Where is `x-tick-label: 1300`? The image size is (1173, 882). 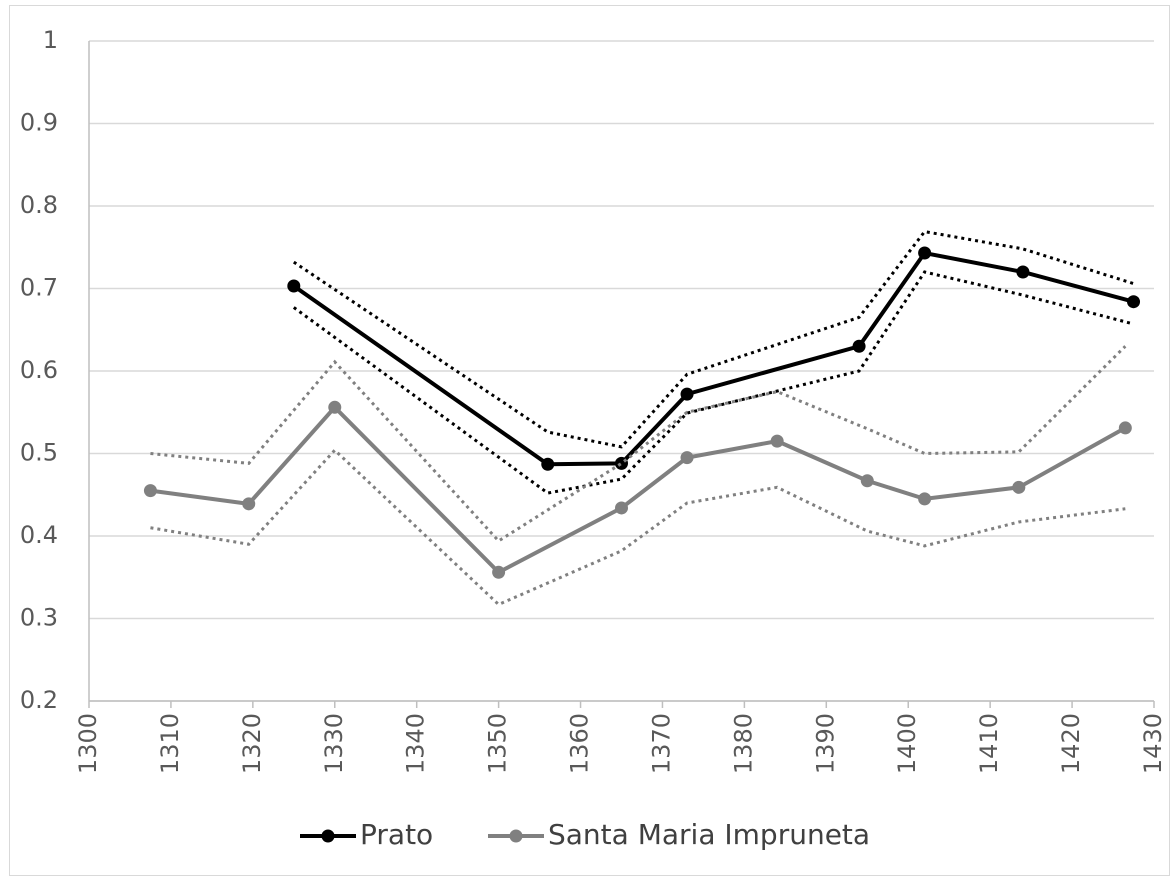
x-tick-label: 1300 is located at coordinates (88, 743).